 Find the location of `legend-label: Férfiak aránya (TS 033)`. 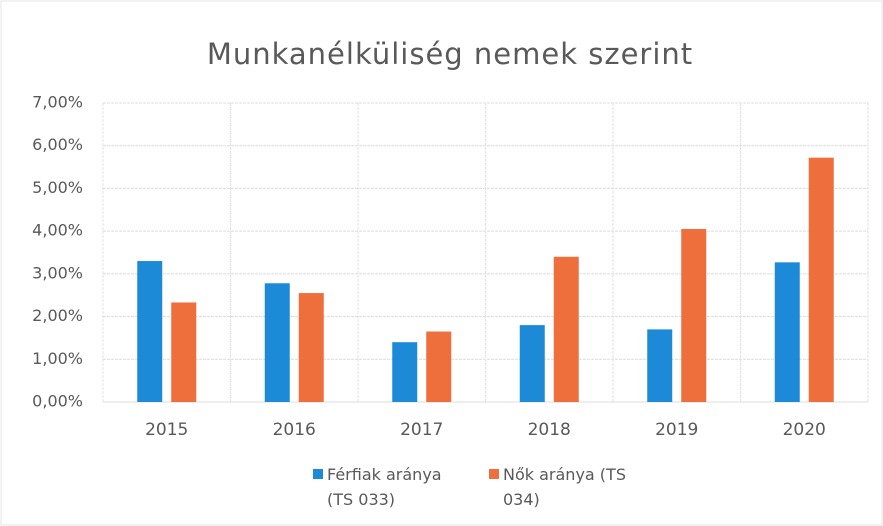

legend-label: Férfiak aránya (TS 033) is located at coordinates (384, 487).